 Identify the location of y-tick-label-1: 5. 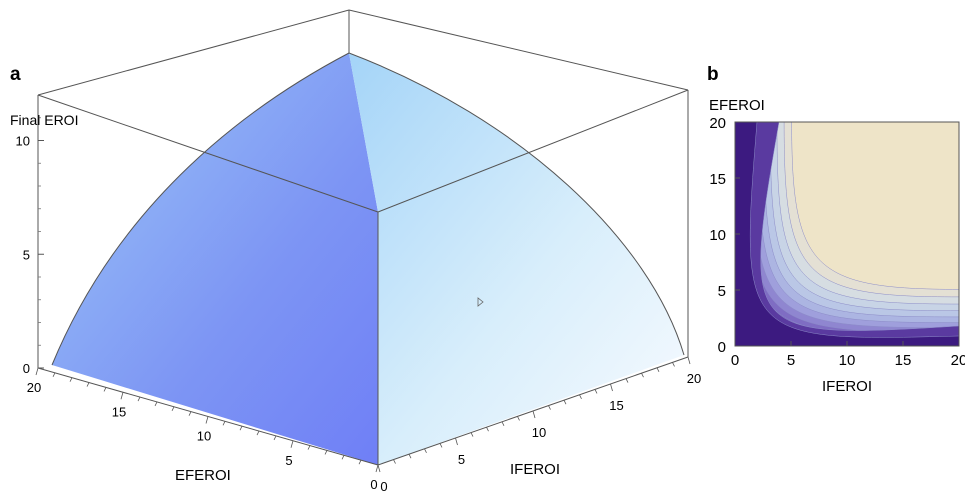
(461, 459).